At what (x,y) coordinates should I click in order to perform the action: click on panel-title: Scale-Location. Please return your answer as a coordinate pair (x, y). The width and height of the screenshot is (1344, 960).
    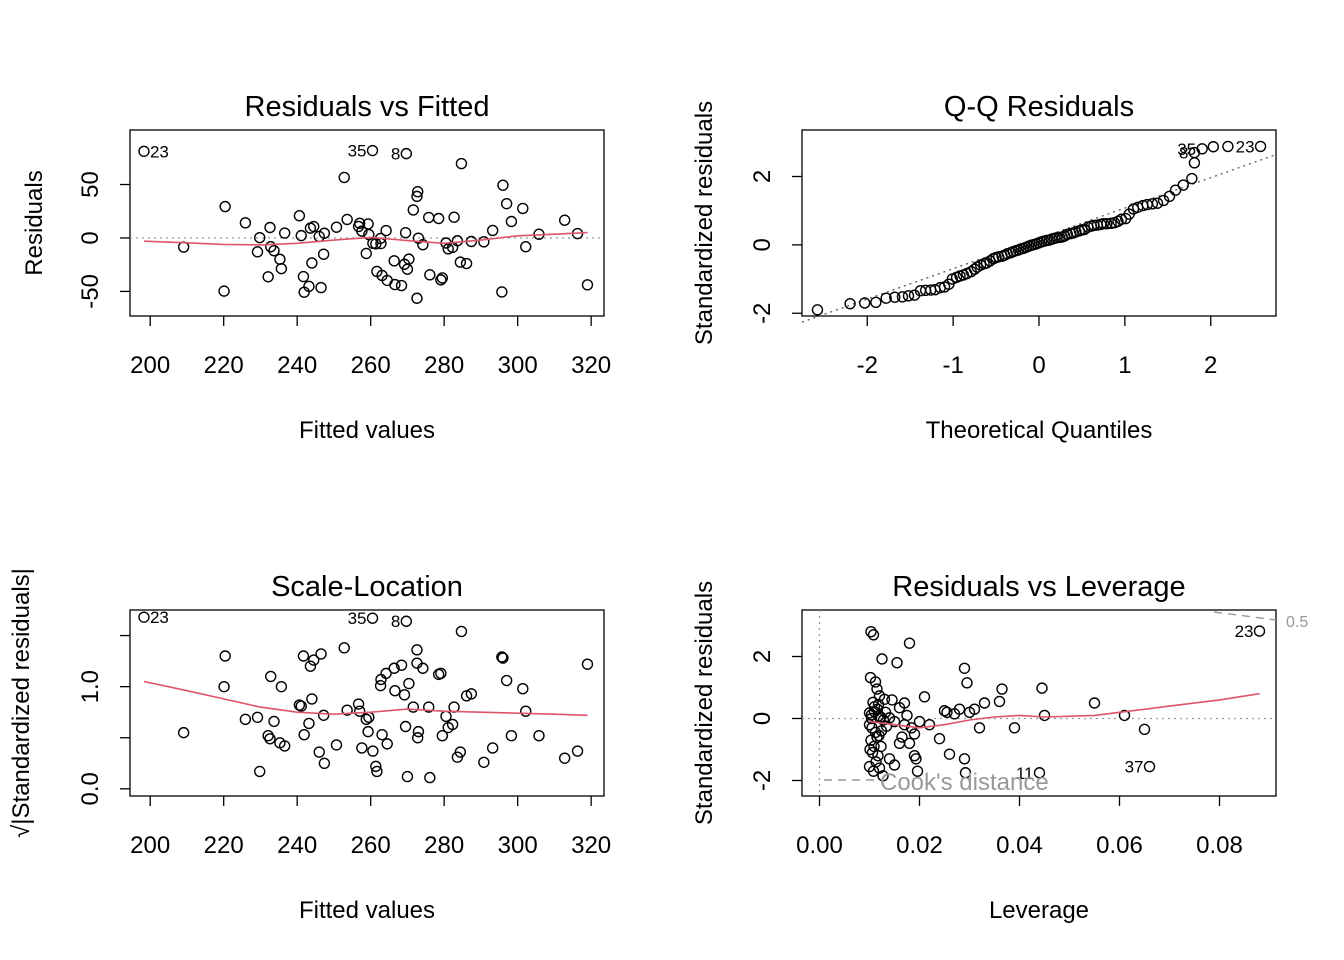
    Looking at the image, I should click on (367, 587).